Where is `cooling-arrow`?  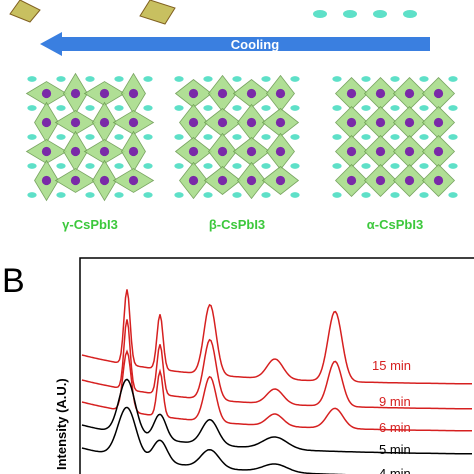
cooling-arrow is located at coordinates (235, 44).